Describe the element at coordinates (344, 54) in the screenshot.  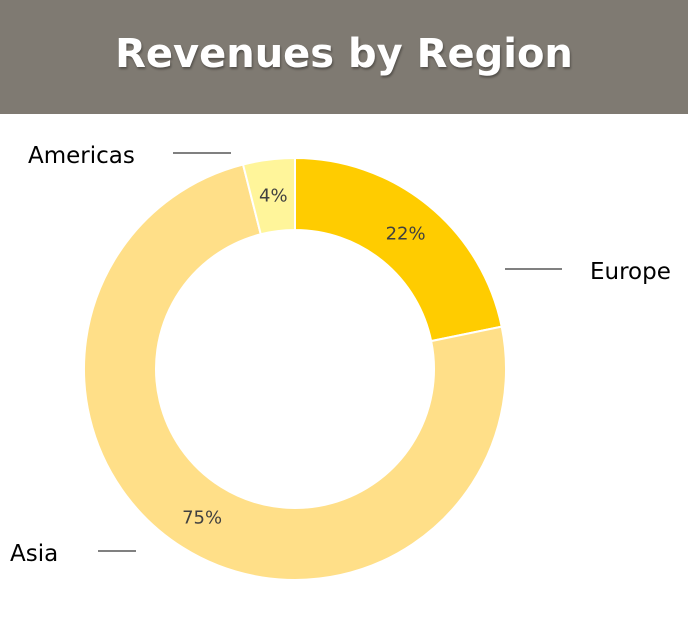
I see `chart-title: Revenues by Region` at that location.